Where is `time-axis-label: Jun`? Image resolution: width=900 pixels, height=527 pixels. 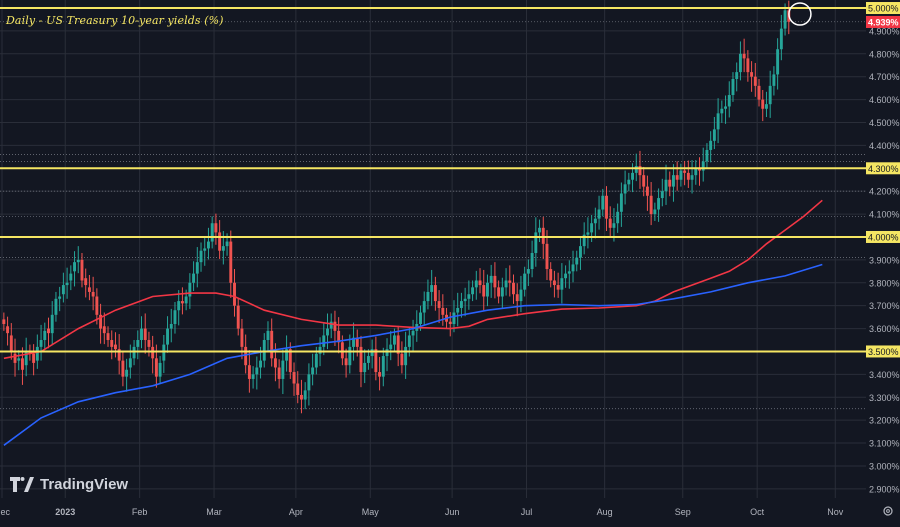
time-axis-label: Jun is located at coordinates (452, 512).